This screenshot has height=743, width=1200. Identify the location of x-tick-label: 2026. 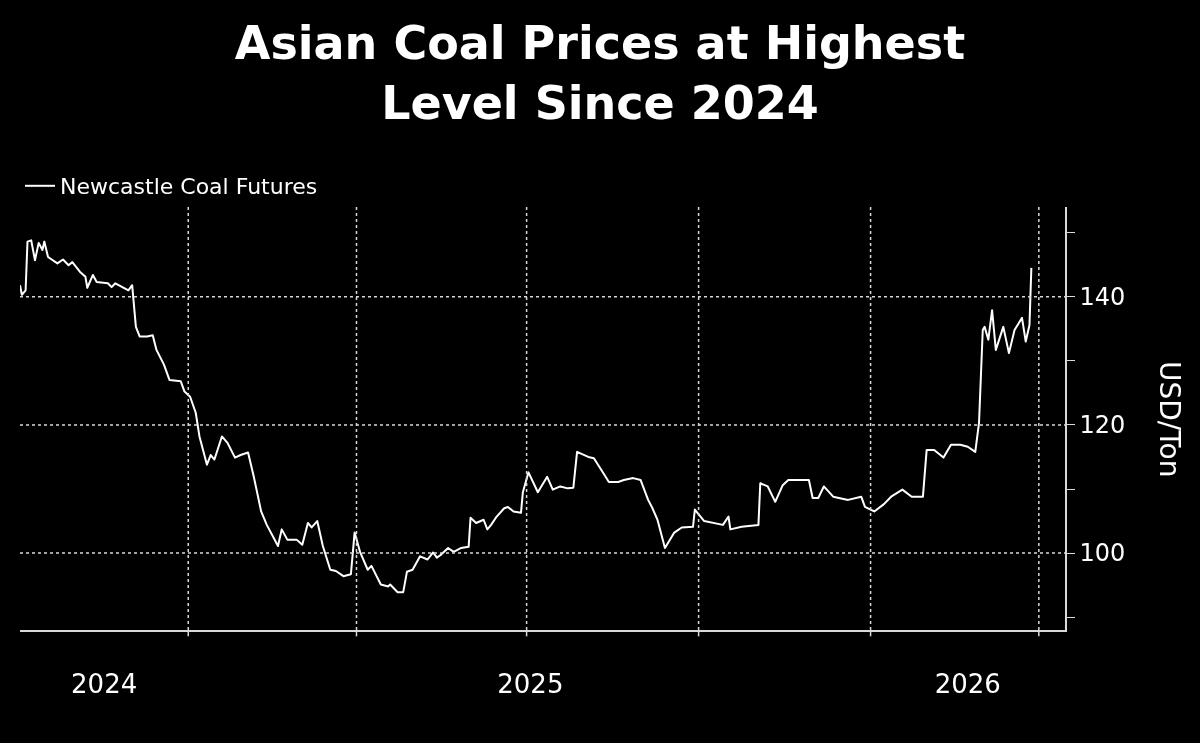
(967, 683).